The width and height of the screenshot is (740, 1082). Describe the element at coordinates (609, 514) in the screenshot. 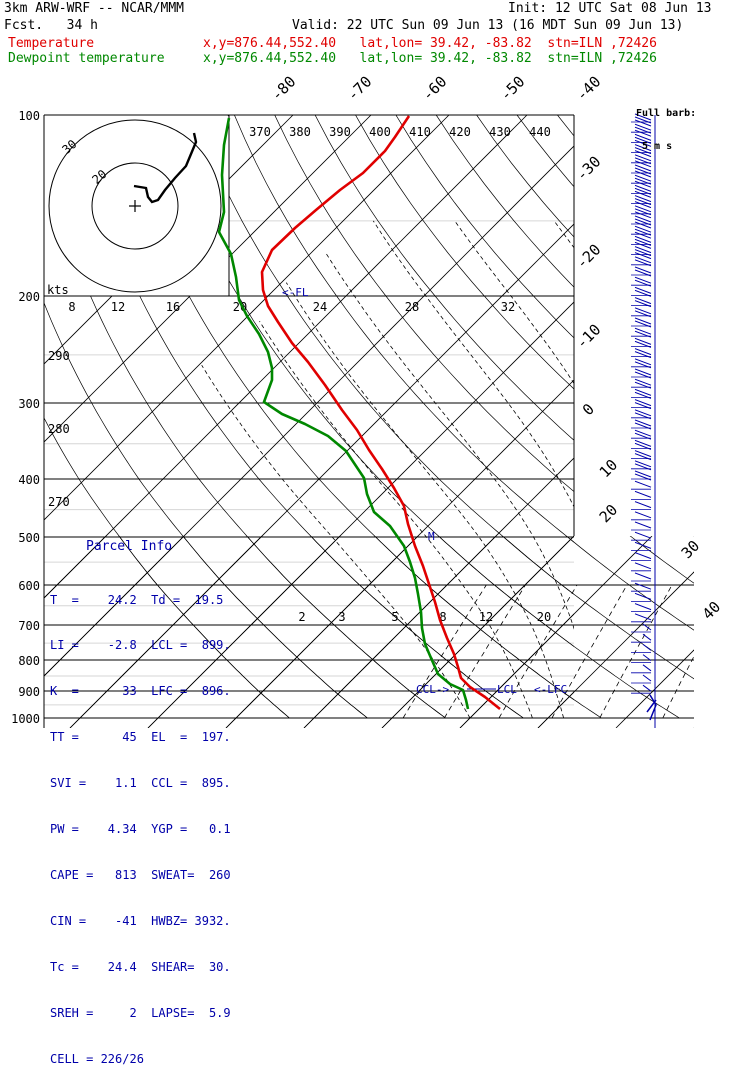

I see `isotherm-label: 20` at that location.